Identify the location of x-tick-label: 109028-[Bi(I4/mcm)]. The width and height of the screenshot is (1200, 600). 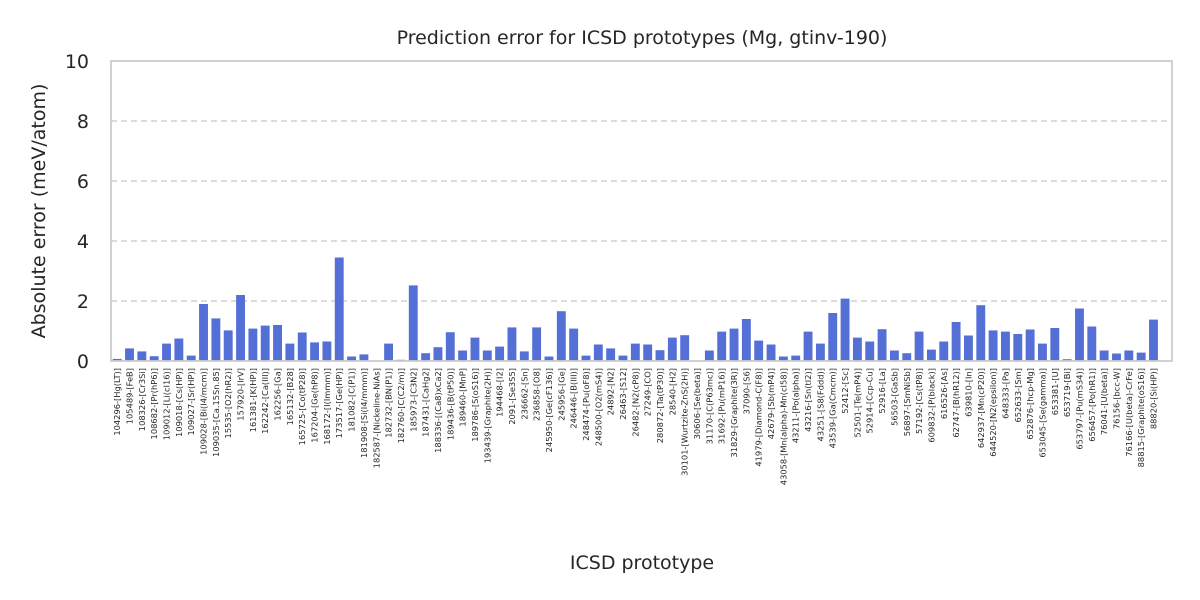
(204, 411).